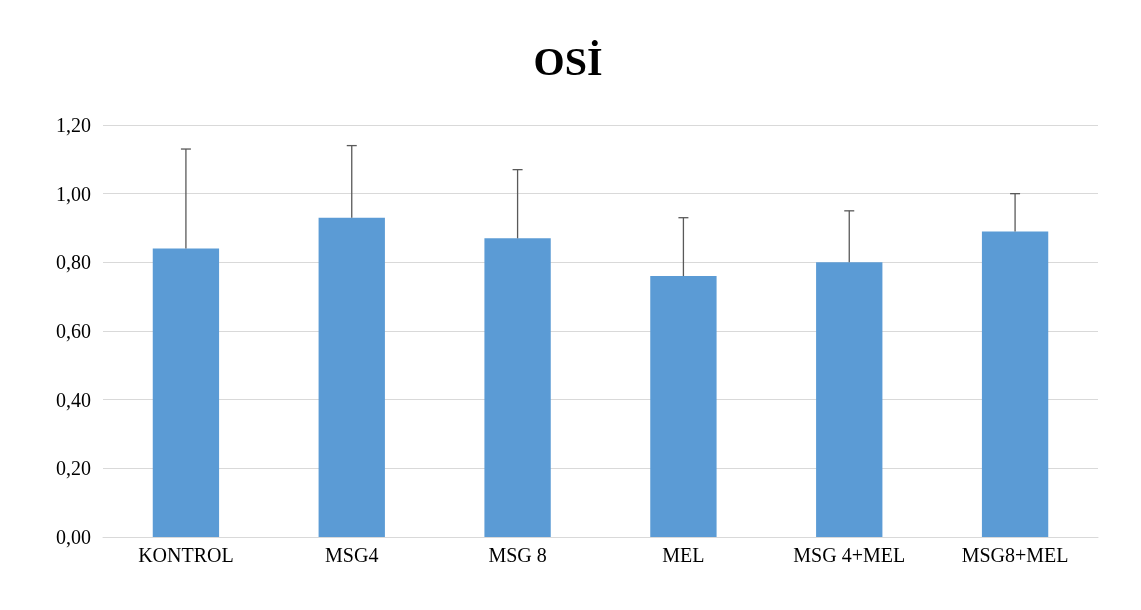 The image size is (1141, 610). Describe the element at coordinates (352, 555) in the screenshot. I see `x-tick-label: MSG4` at that location.